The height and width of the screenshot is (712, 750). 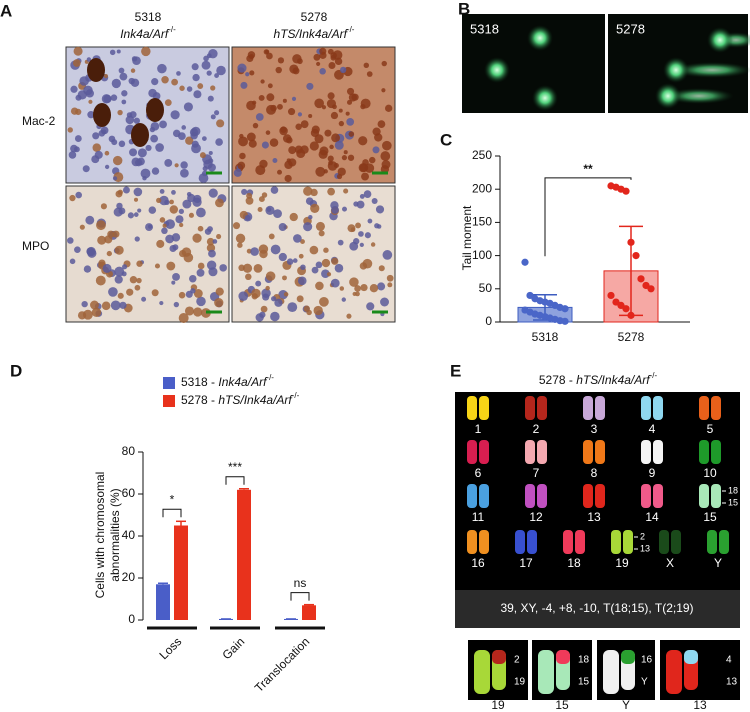 I want to click on inset-segment, so click(x=563, y=657).